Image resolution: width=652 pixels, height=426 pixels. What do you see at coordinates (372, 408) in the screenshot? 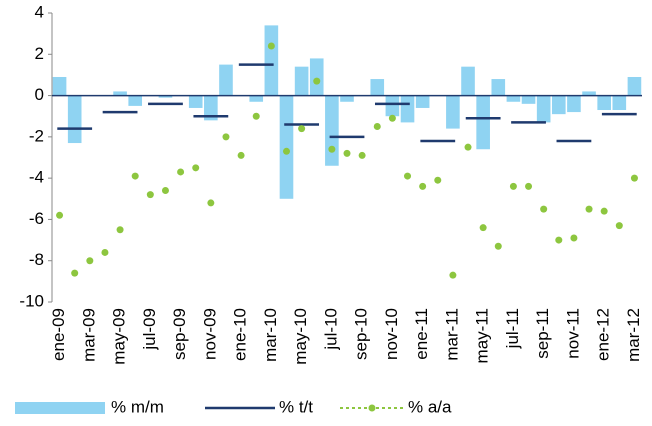
I see `legend-marker` at bounding box center [372, 408].